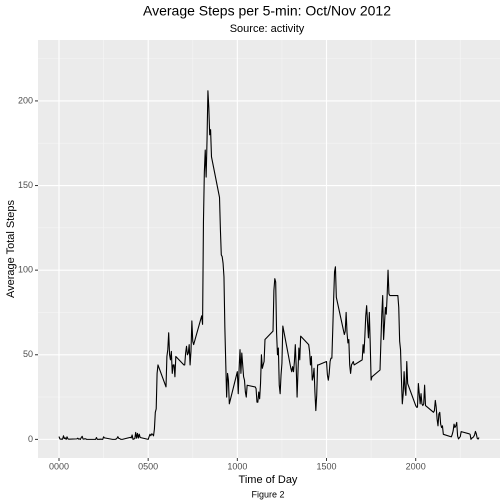  I want to click on x-tick-label: 0500, so click(148, 466).